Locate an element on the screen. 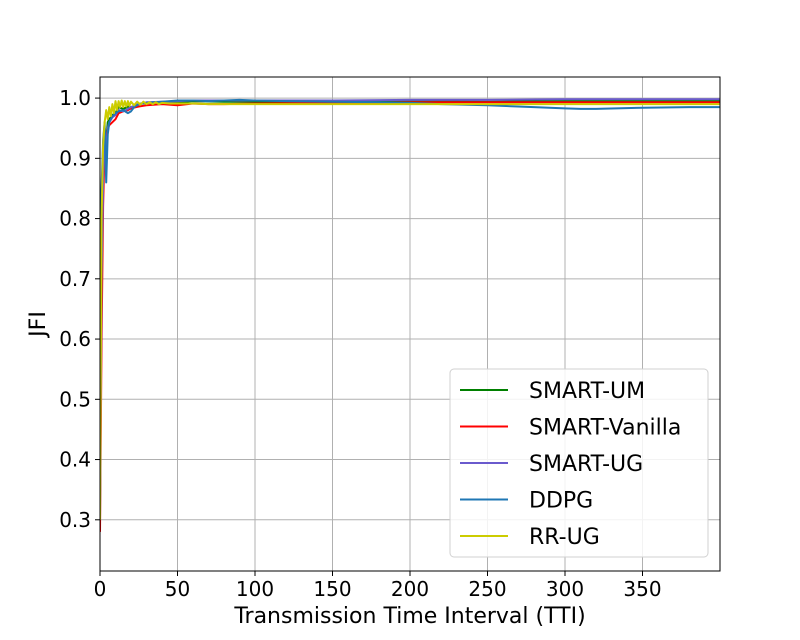  y-tick-label: 0.9 is located at coordinates (75, 158).